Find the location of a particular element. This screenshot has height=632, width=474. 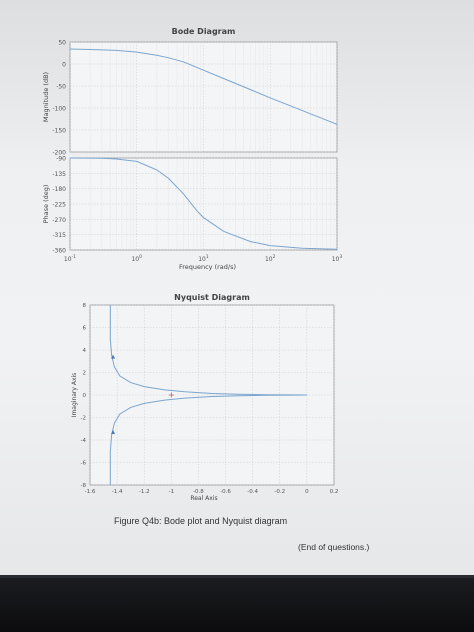

bode-ytick-label: -50 is located at coordinates (61, 87).